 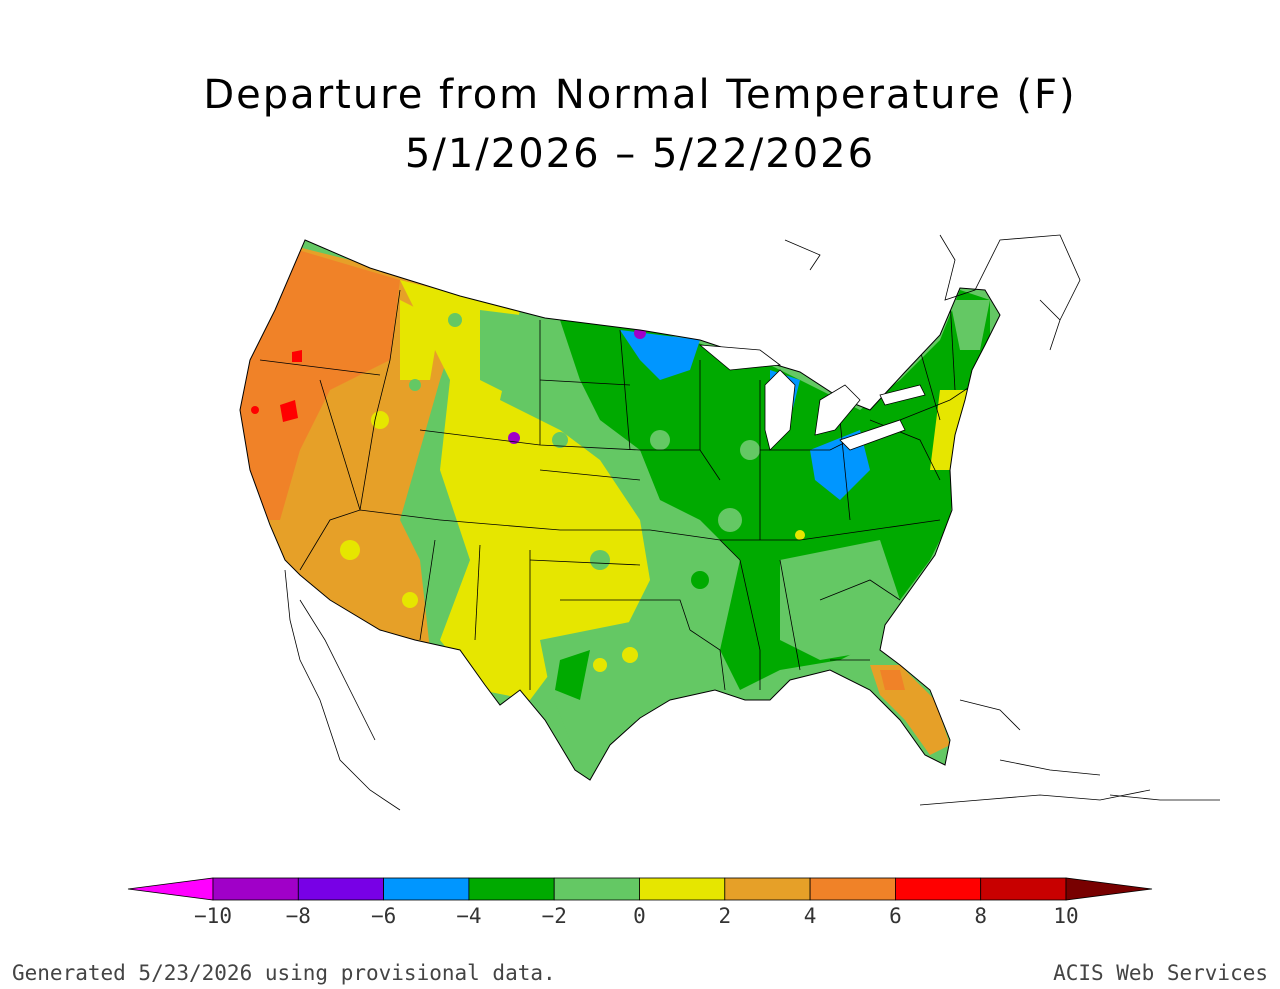 I want to click on legend-tick-label: −2, so click(x=554, y=916).